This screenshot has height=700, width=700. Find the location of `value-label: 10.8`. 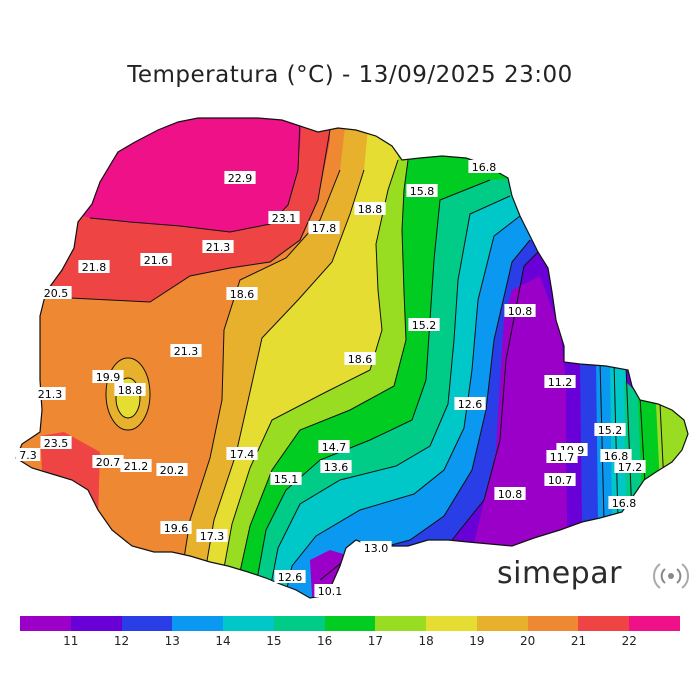

value-label: 10.8 is located at coordinates (520, 311).